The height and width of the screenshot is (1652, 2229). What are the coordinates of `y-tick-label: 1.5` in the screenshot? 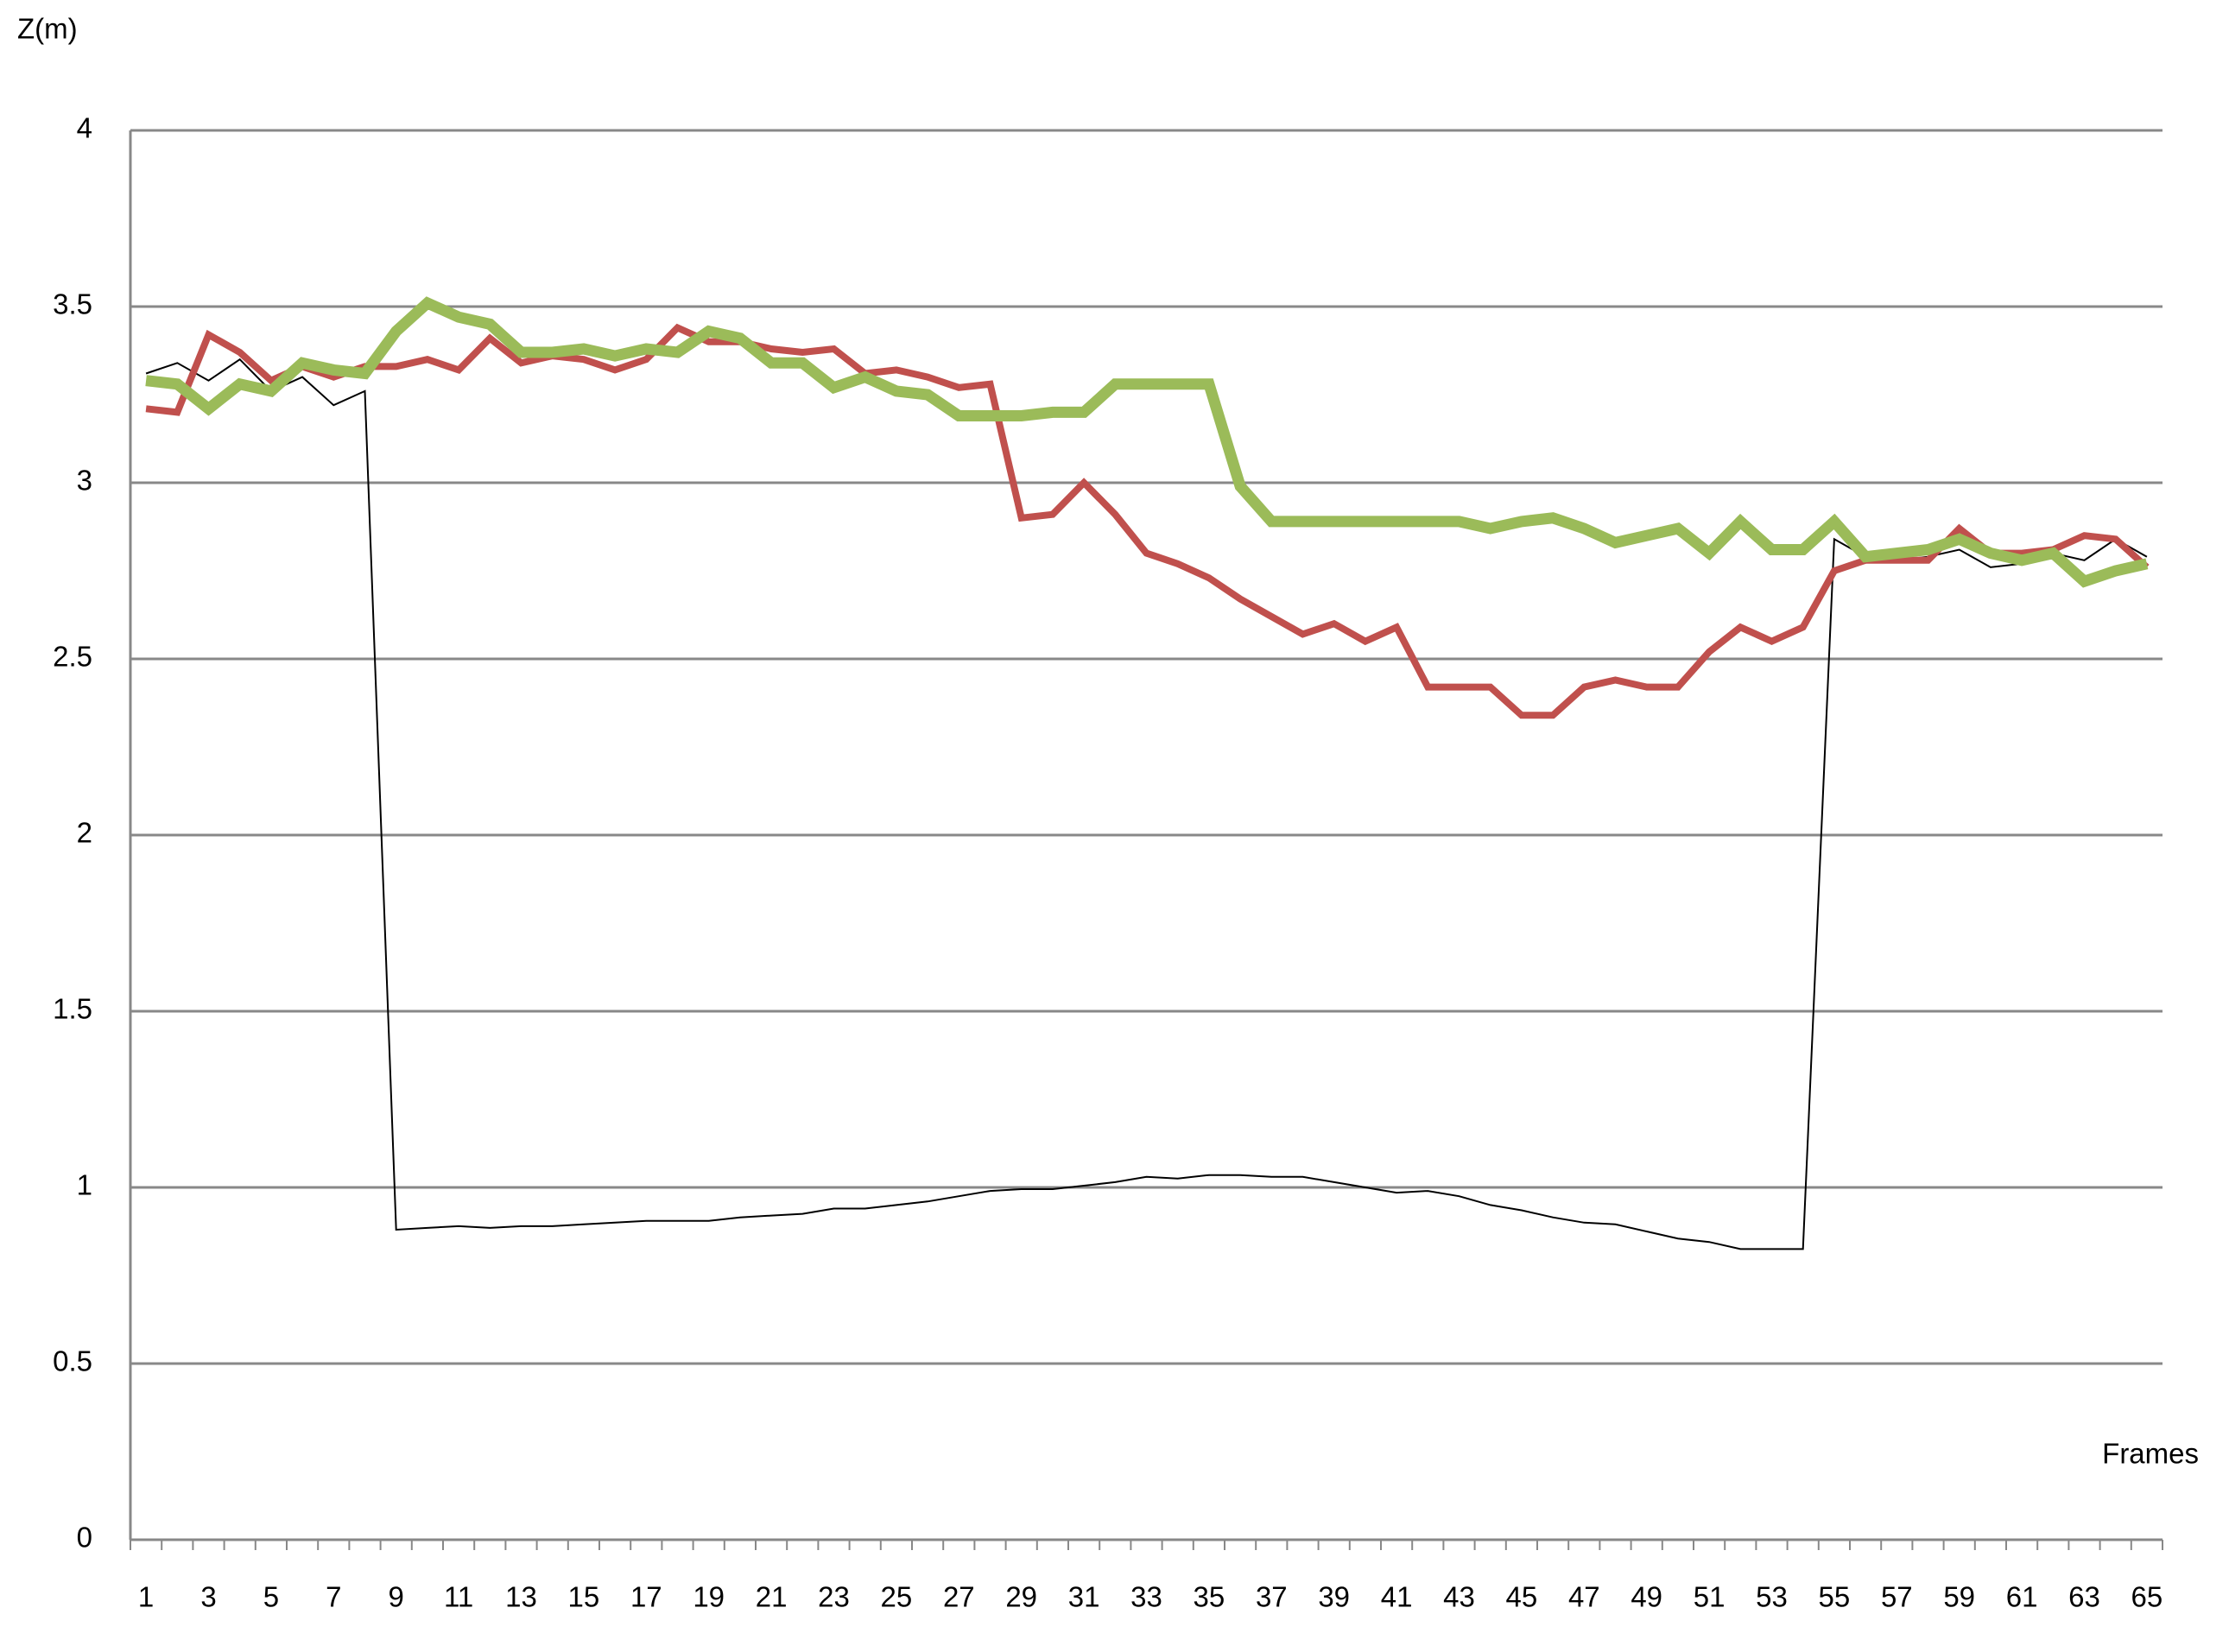 It's located at (73, 1009).